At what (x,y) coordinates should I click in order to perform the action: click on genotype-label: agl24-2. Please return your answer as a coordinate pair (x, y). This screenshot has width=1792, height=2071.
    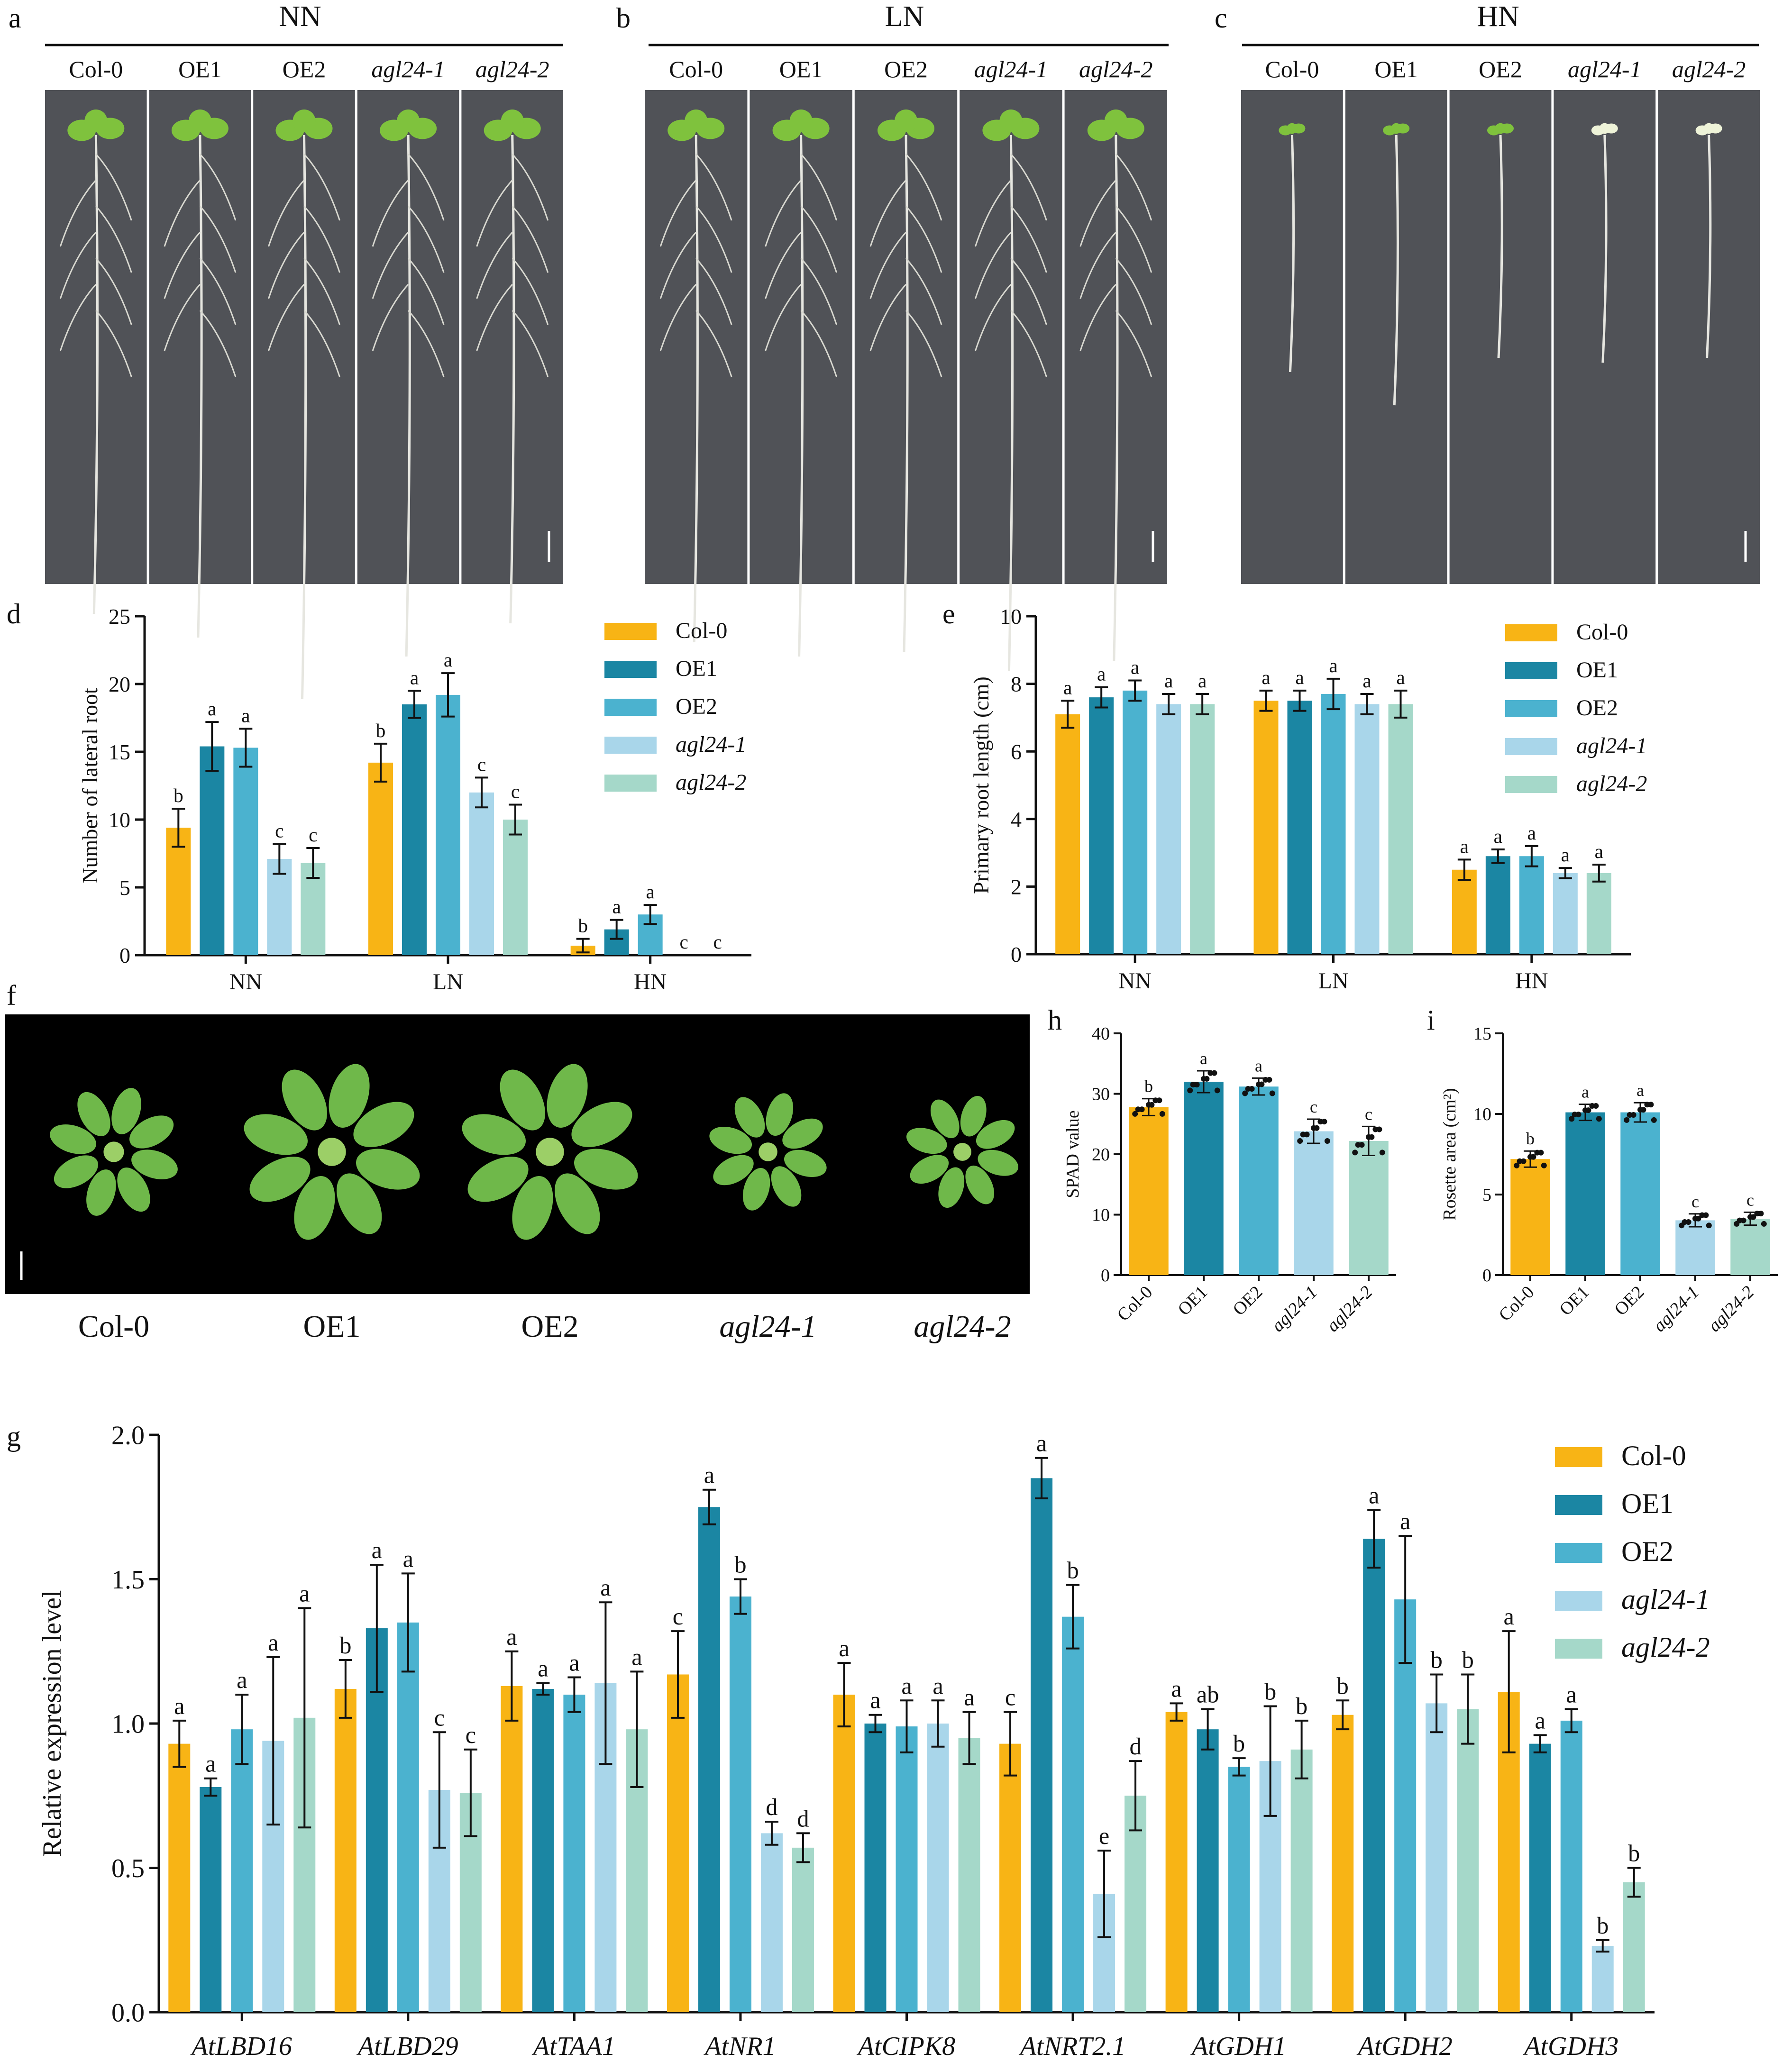
    Looking at the image, I should click on (1709, 69).